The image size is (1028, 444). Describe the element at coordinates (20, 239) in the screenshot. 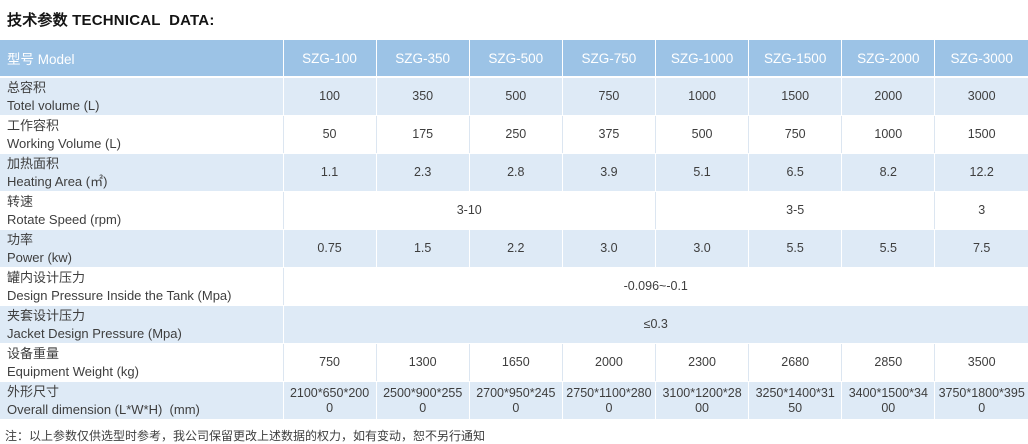

I see `row-label-zh: 功率` at that location.